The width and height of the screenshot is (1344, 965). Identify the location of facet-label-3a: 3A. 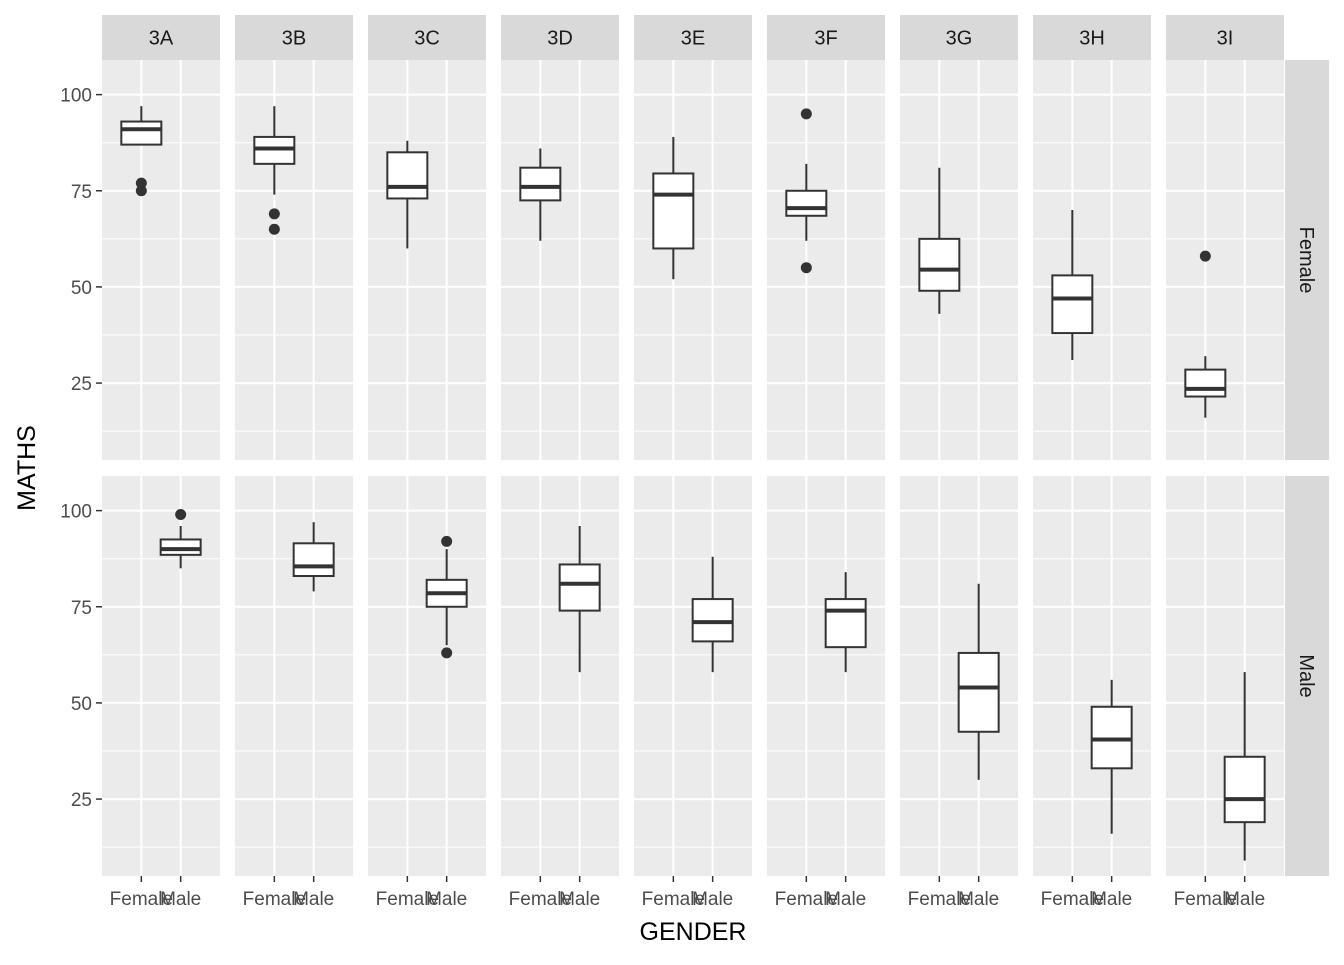
(161, 39).